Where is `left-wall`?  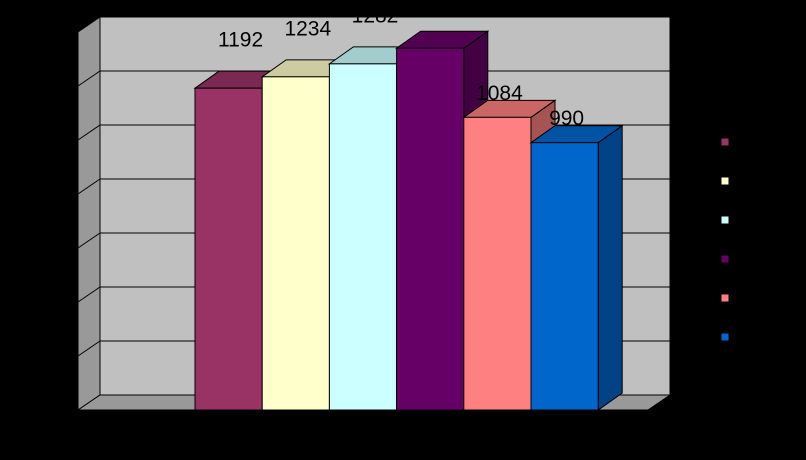
left-wall is located at coordinates (89, 213).